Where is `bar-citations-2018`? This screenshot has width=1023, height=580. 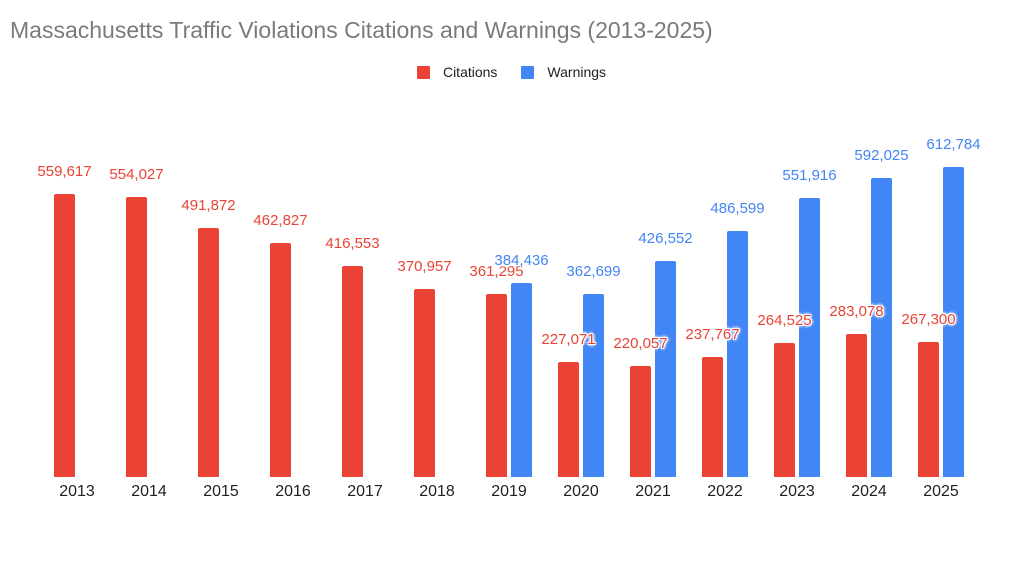
bar-citations-2018 is located at coordinates (424, 383).